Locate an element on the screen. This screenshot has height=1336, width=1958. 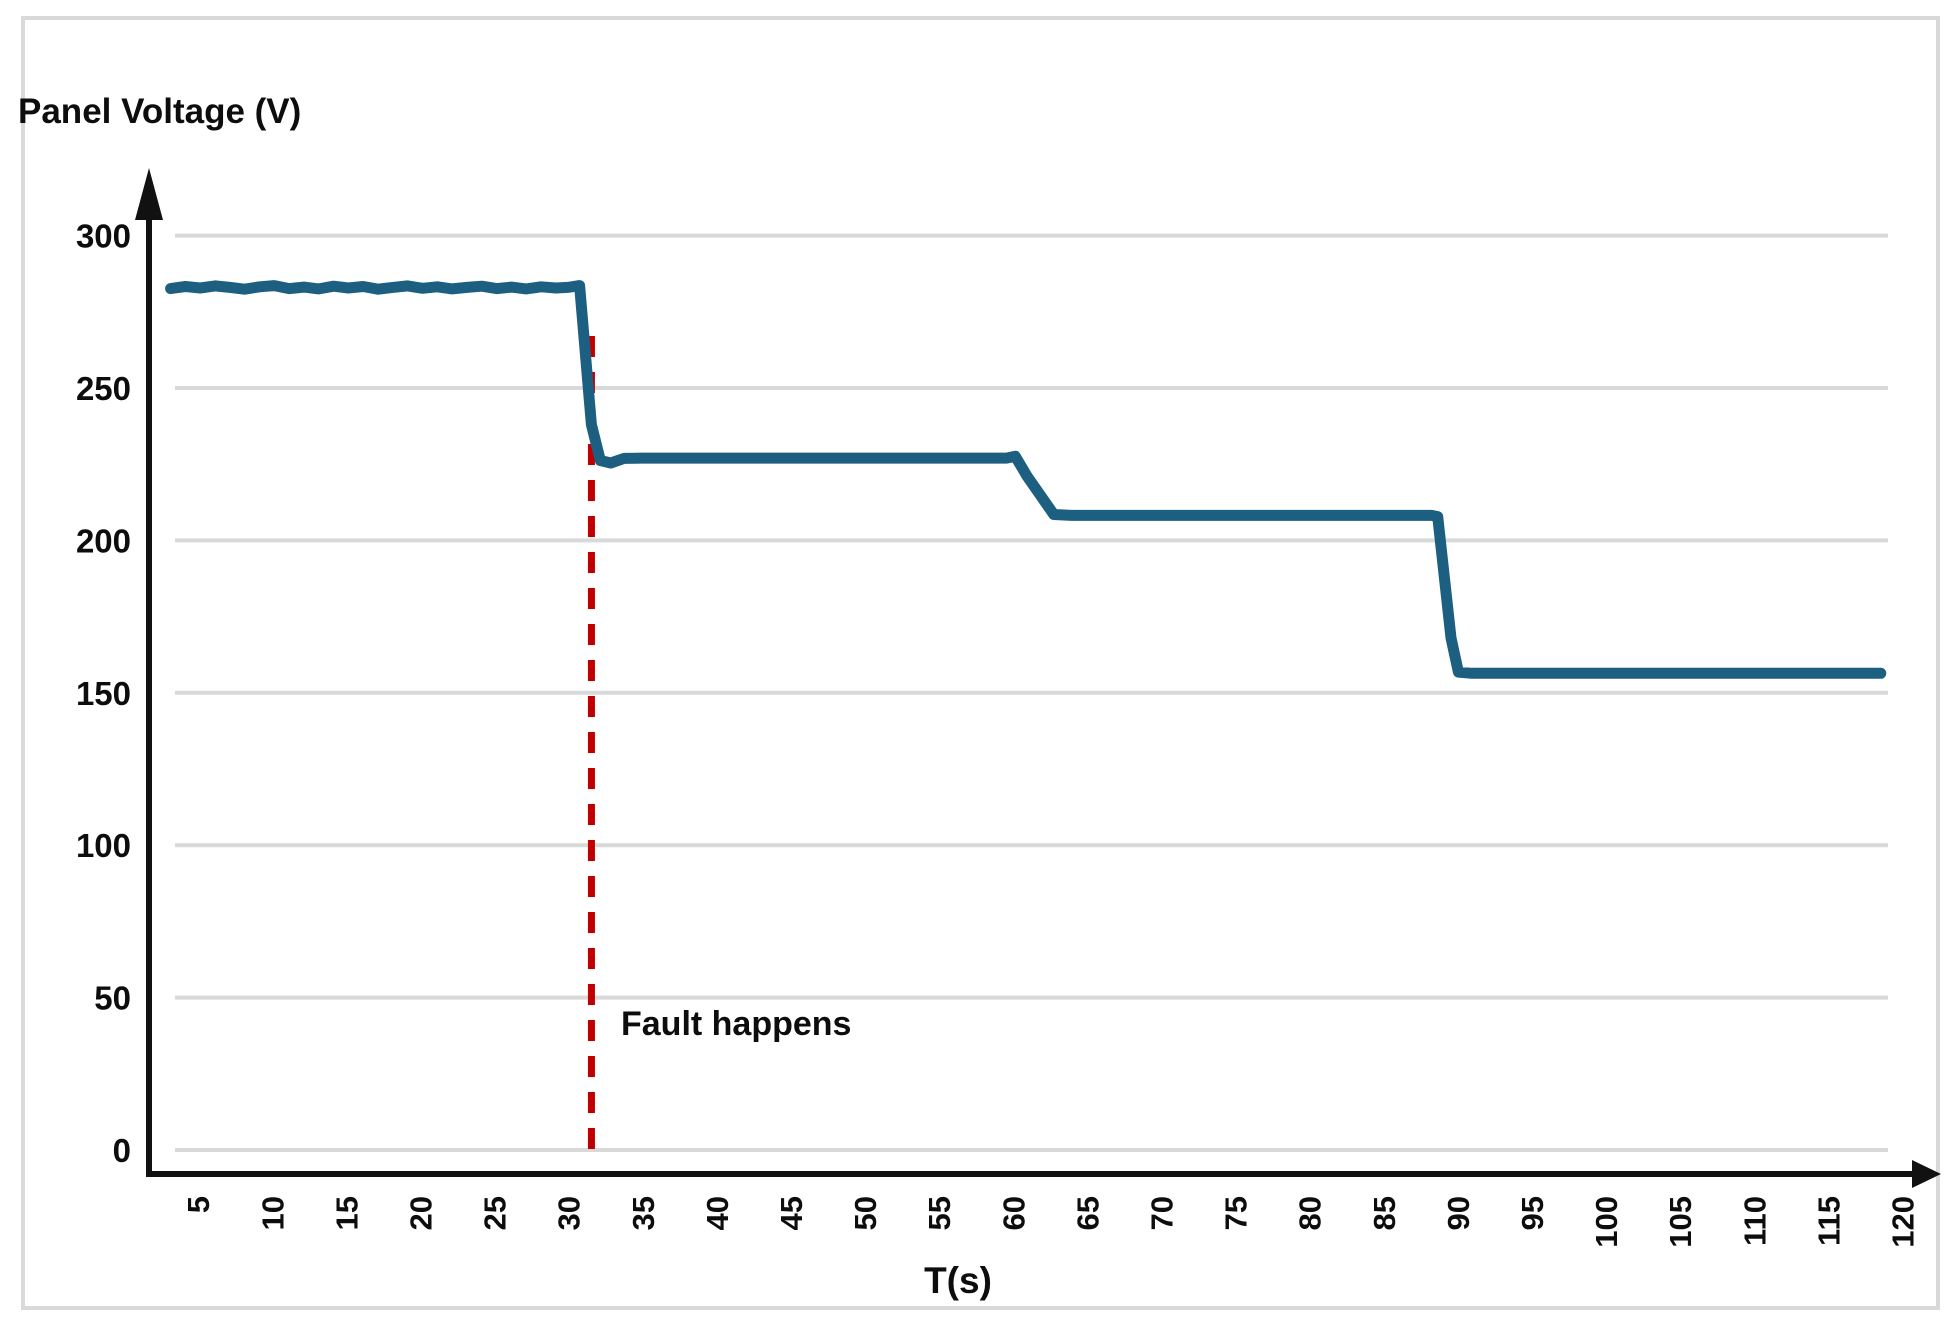
y-tick-label-300: 300 is located at coordinates (103, 236).